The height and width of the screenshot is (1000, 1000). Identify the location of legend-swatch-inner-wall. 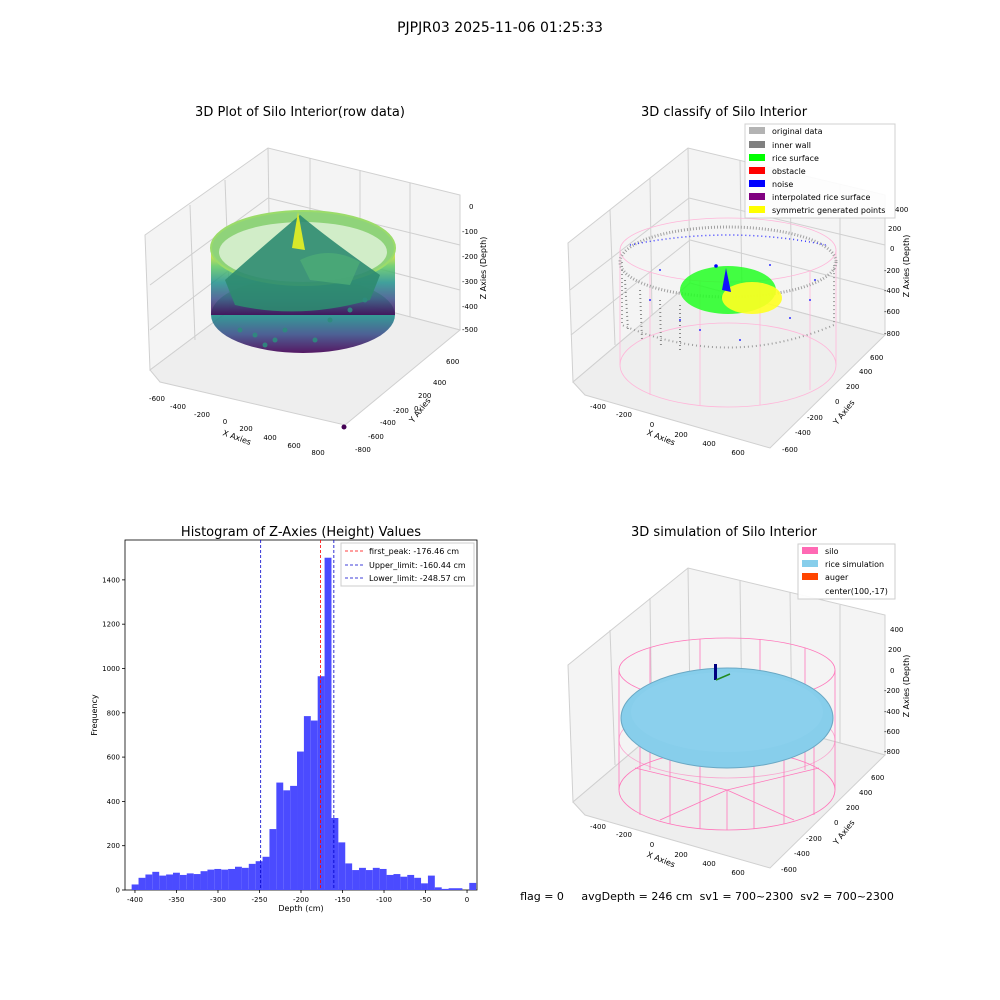
(757, 144).